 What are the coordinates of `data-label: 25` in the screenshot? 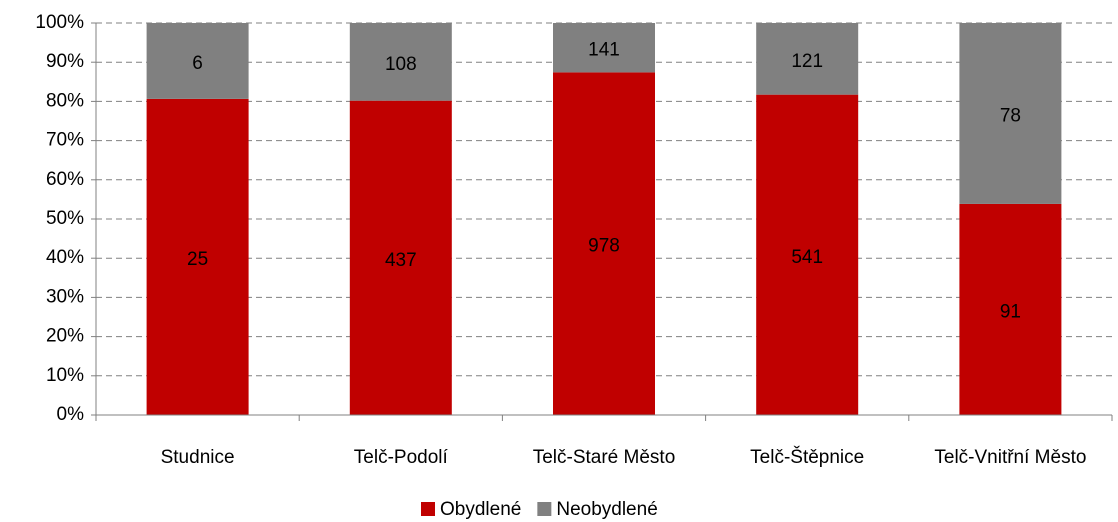 It's located at (197, 259).